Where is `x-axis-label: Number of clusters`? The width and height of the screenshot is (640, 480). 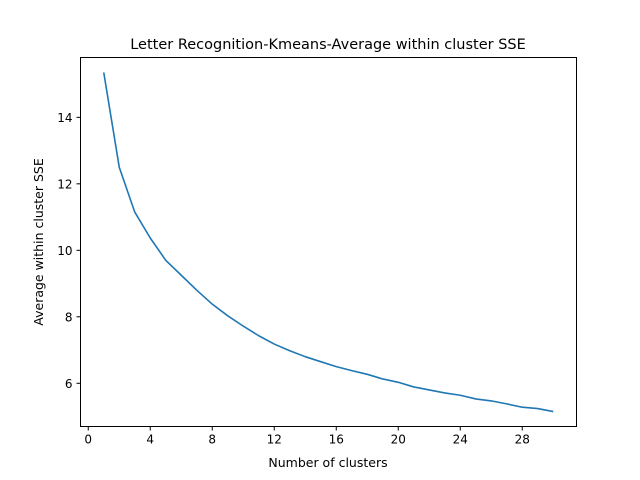
x-axis-label: Number of clusters is located at coordinates (327, 462).